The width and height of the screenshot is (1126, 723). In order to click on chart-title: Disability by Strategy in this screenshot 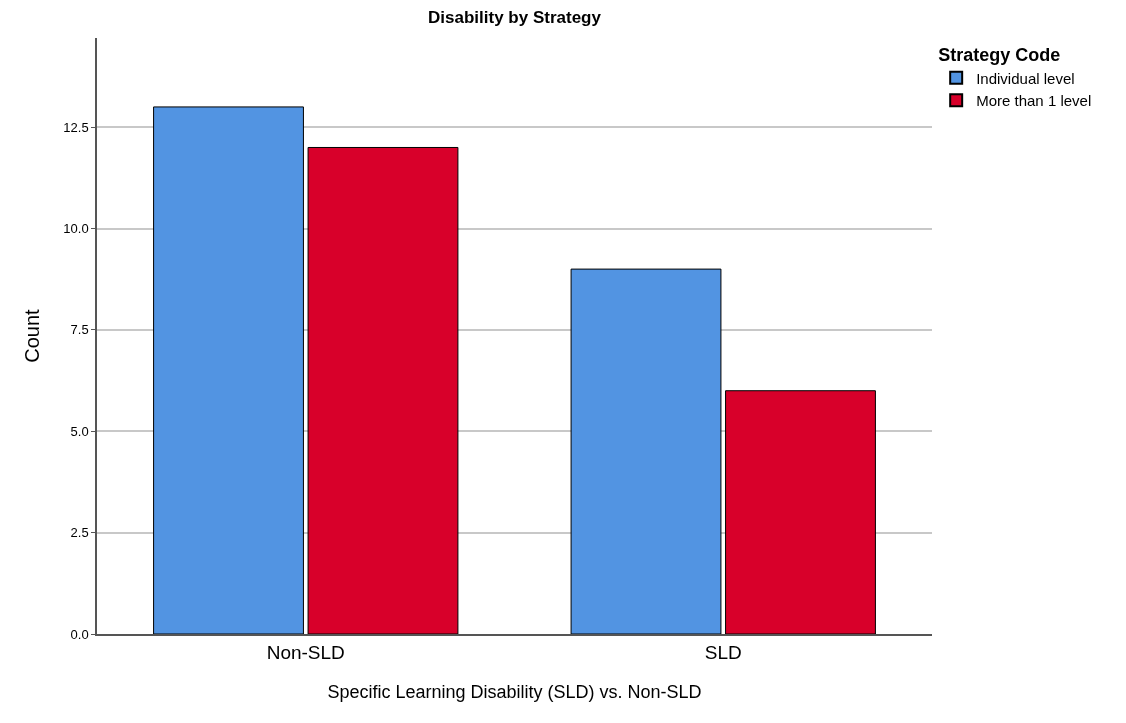, I will do `click(515, 17)`.